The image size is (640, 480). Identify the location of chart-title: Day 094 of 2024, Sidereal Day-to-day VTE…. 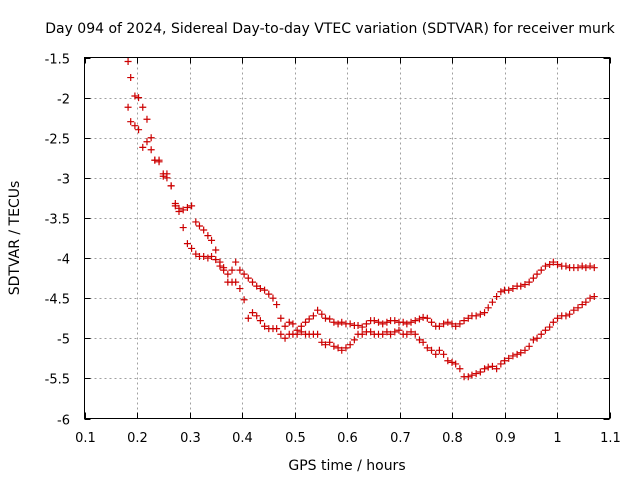
(330, 29).